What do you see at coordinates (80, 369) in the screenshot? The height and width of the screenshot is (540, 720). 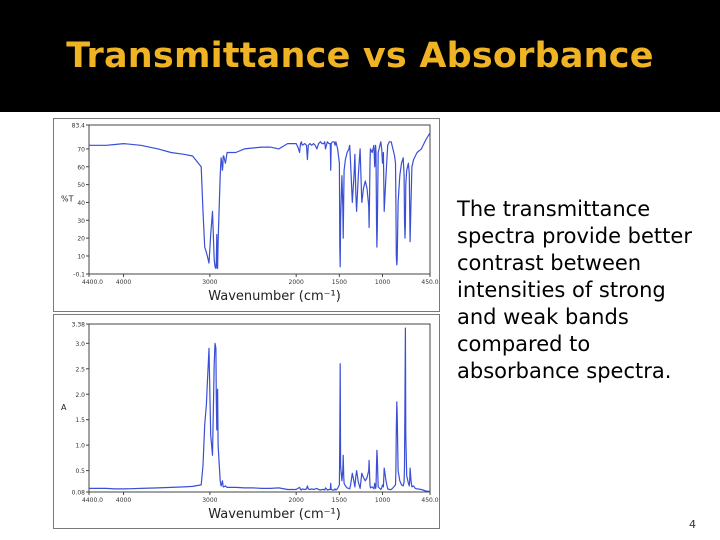 I see `y-tick-label: 2.5` at bounding box center [80, 369].